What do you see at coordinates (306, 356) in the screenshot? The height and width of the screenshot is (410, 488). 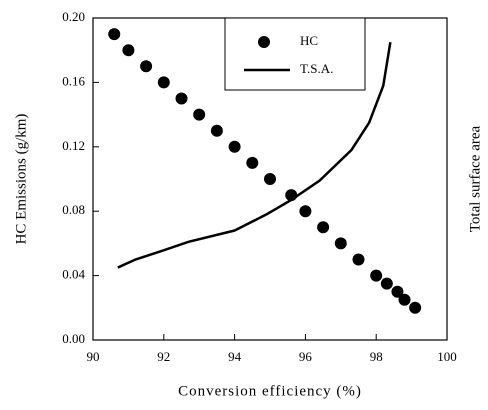 I see `x-tick-label: 96` at bounding box center [306, 356].